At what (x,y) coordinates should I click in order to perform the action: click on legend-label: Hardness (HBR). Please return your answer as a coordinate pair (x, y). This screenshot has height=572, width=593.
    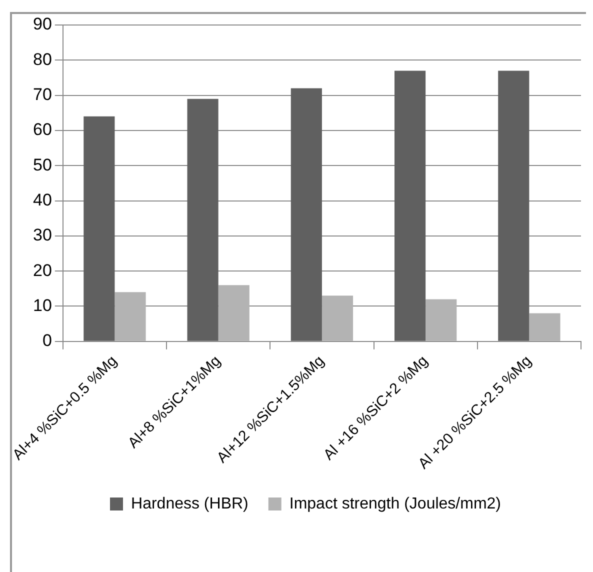
    Looking at the image, I should click on (189, 503).